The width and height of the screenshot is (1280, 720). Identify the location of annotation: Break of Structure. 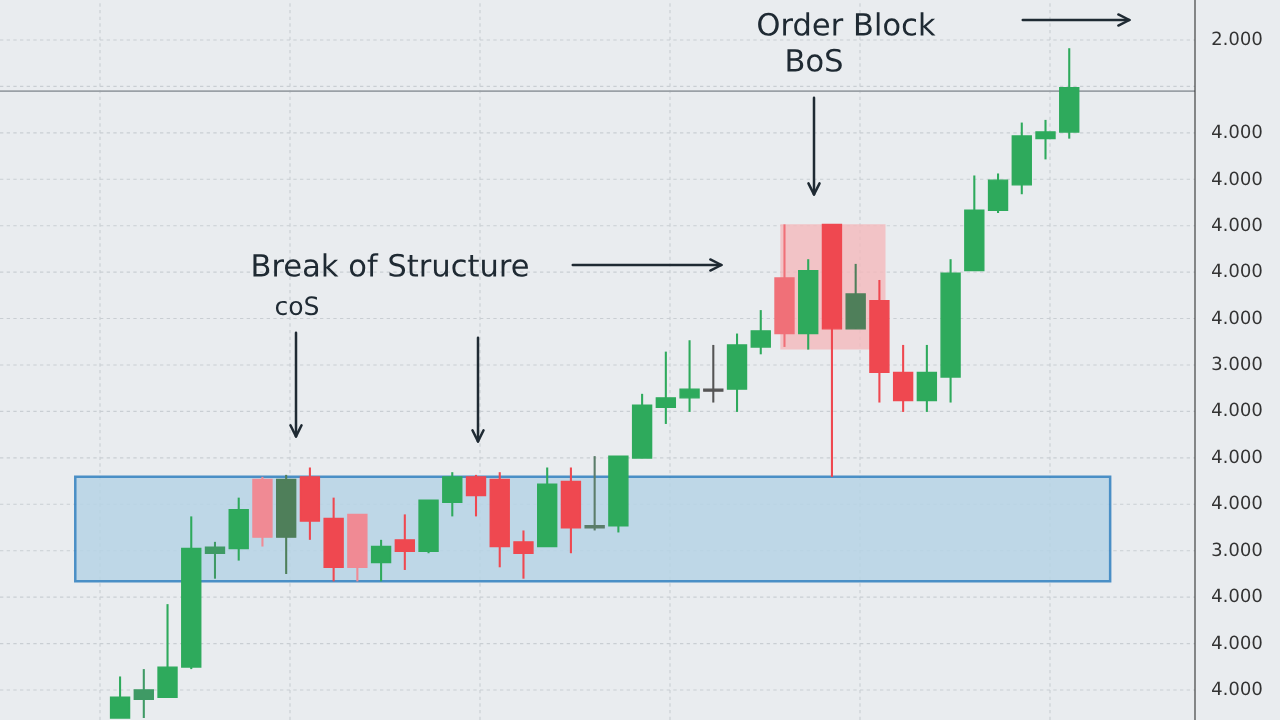
(390, 265).